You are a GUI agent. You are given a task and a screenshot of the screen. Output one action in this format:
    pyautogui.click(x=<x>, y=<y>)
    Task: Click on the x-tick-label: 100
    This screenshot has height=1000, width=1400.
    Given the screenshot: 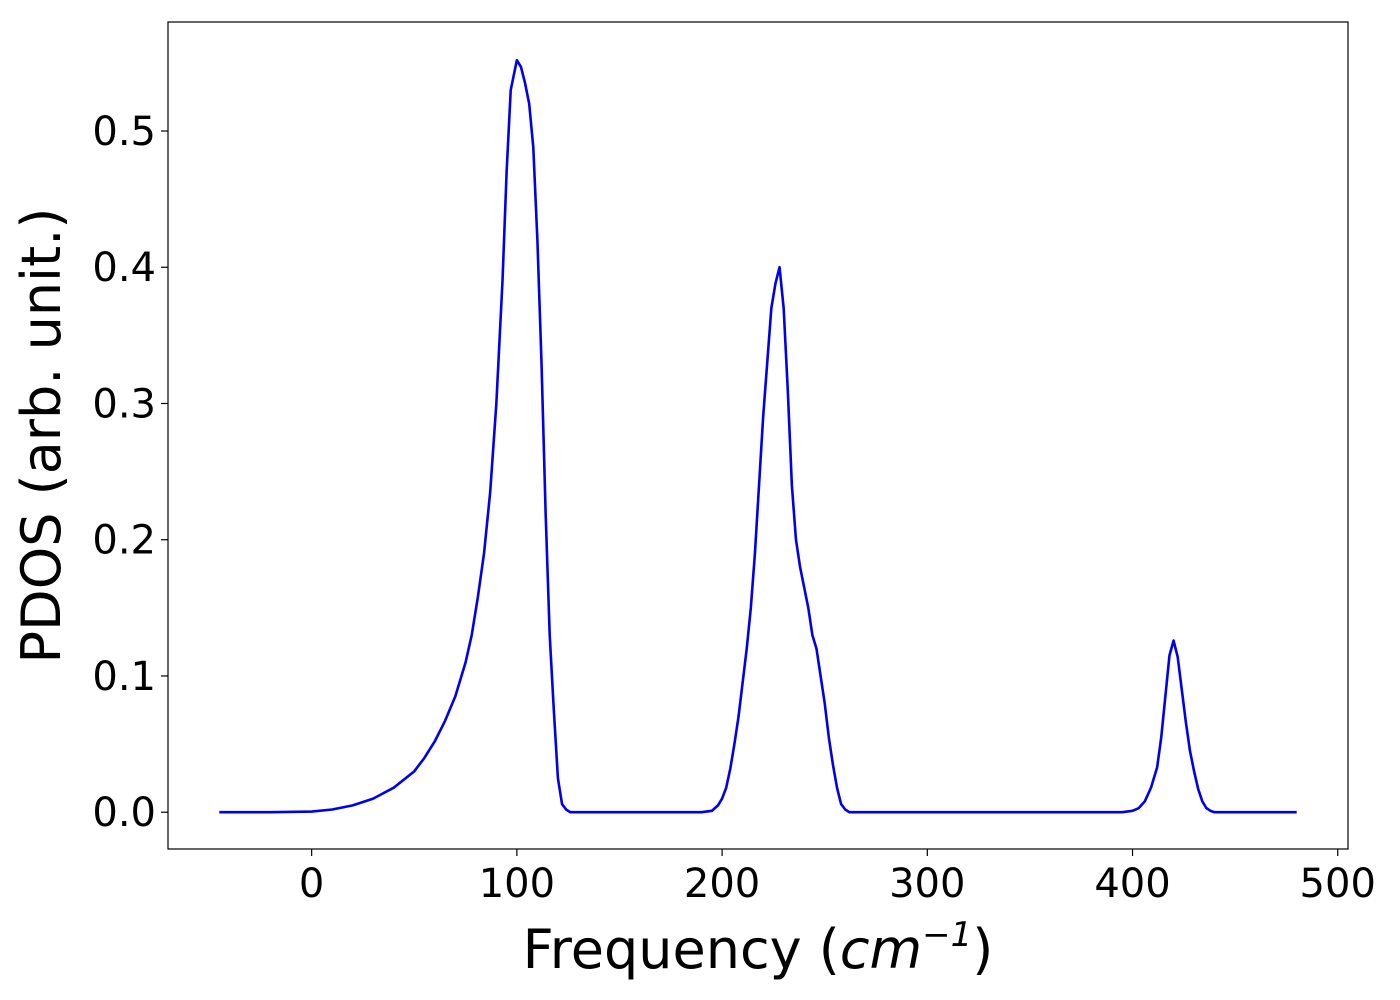 What is the action you would take?
    pyautogui.click(x=517, y=884)
    